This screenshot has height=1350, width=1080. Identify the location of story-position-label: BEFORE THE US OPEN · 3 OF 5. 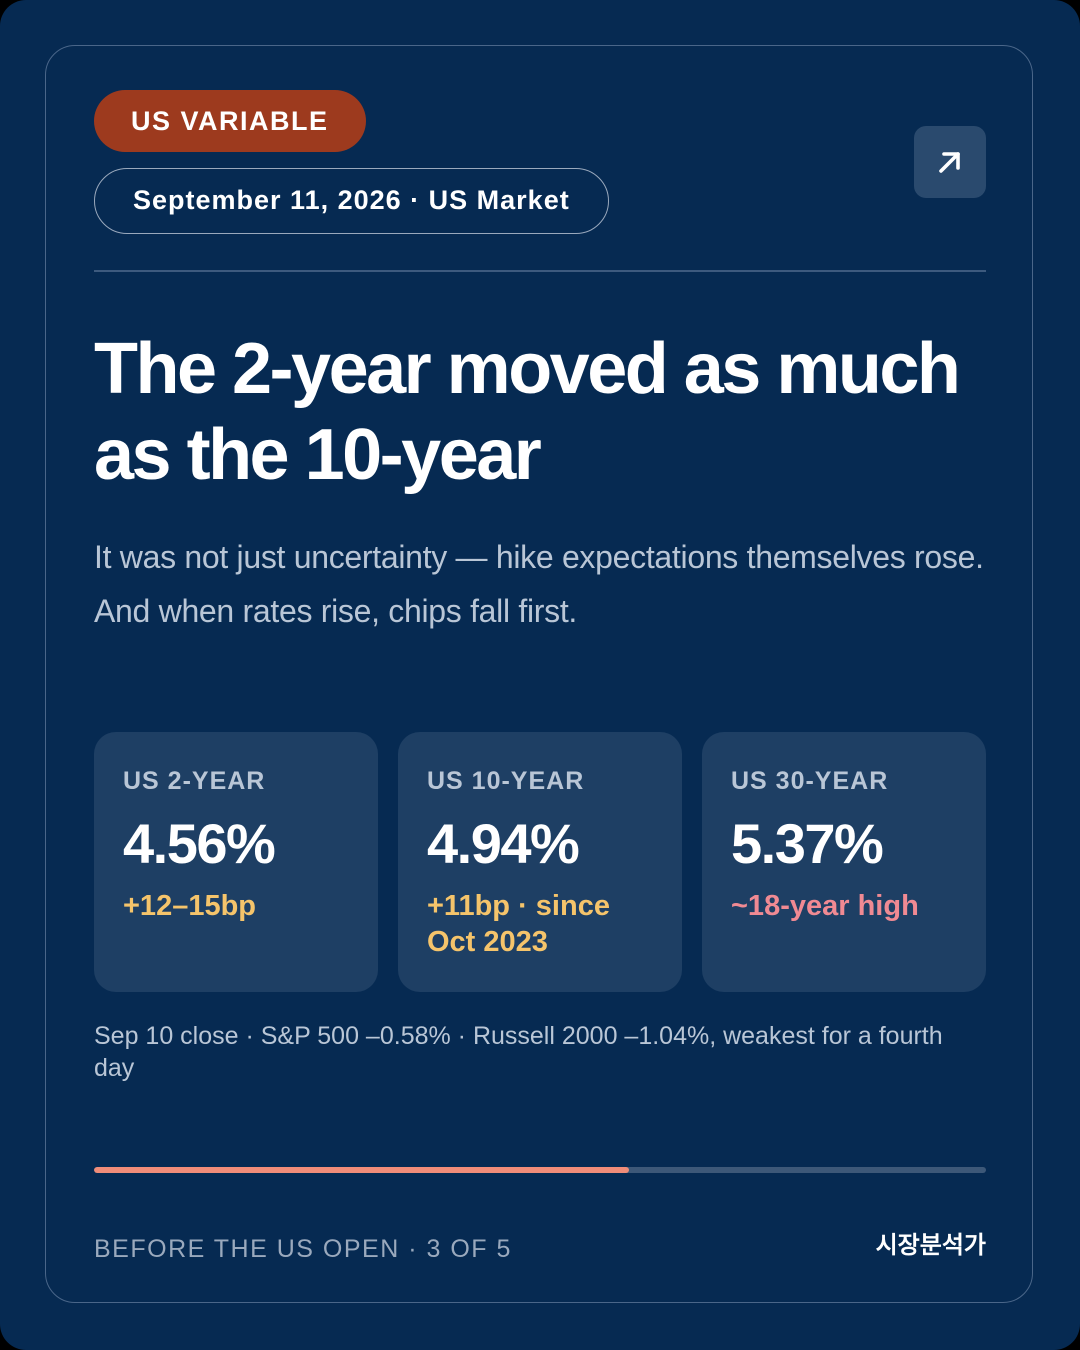
(303, 1249).